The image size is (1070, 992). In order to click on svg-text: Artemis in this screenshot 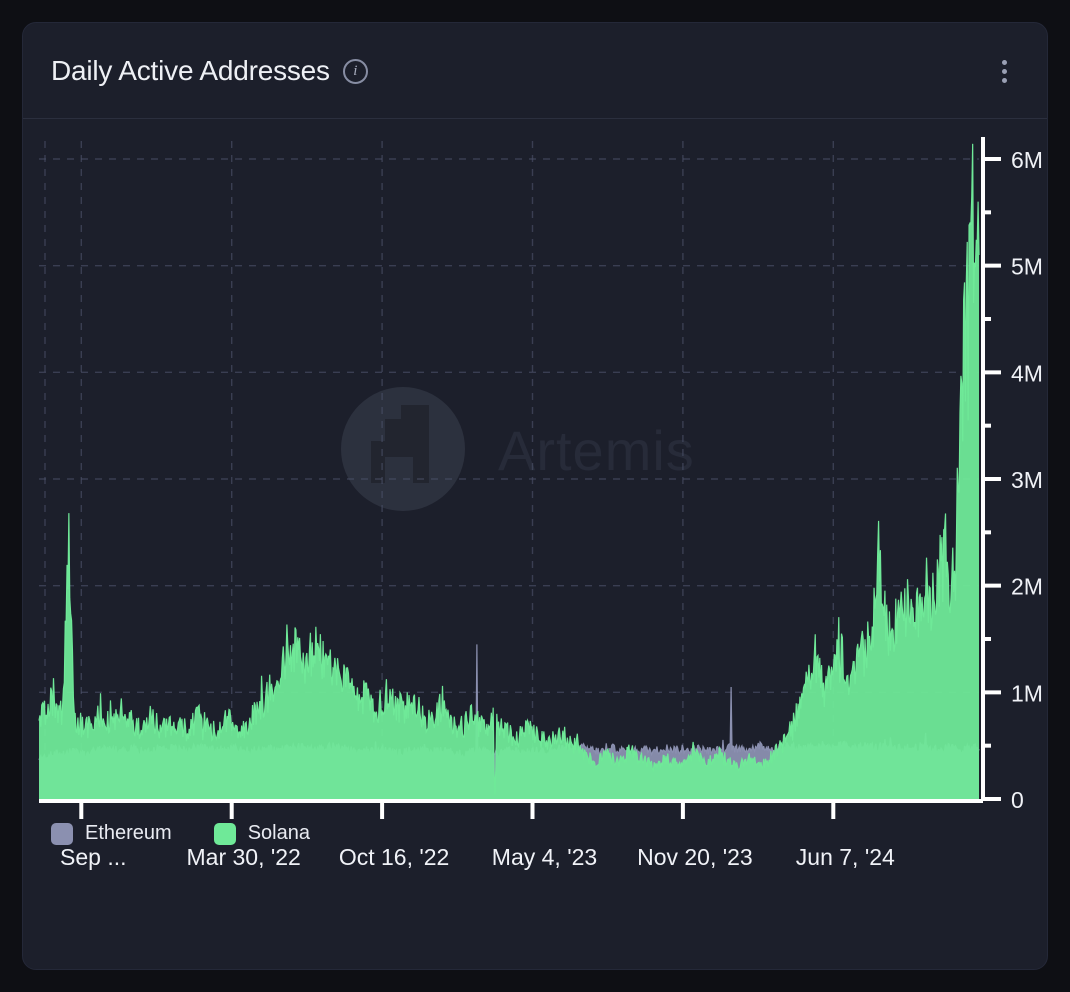, I will do `click(596, 450)`.